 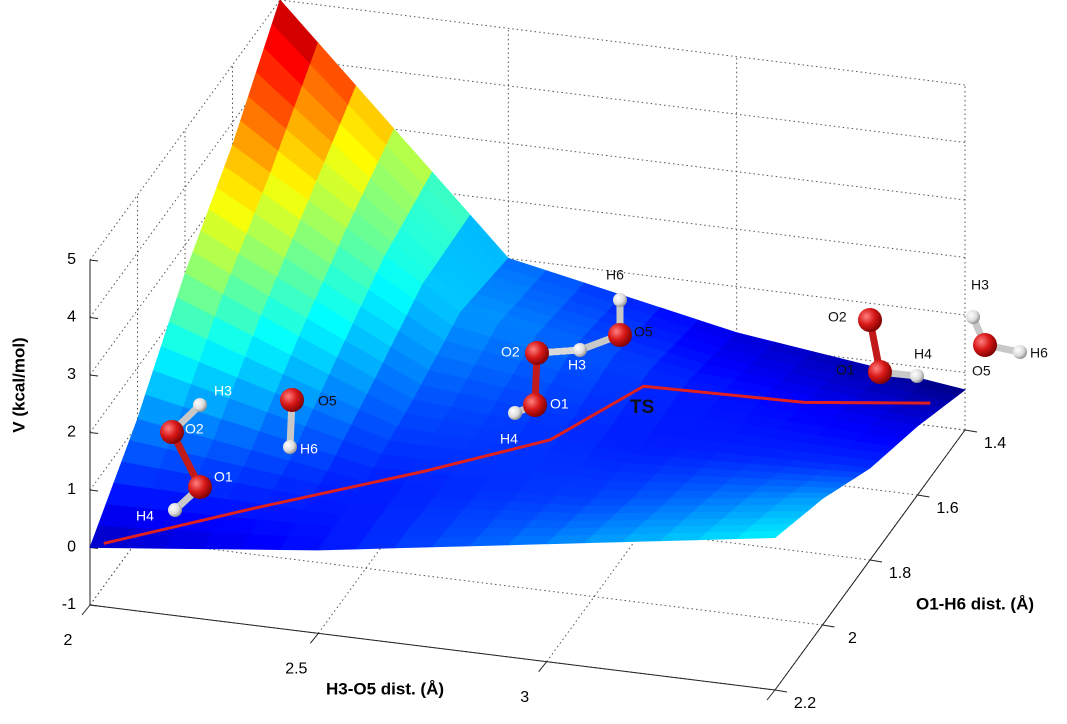 I want to click on z-tick-label: 2, so click(x=71, y=432).